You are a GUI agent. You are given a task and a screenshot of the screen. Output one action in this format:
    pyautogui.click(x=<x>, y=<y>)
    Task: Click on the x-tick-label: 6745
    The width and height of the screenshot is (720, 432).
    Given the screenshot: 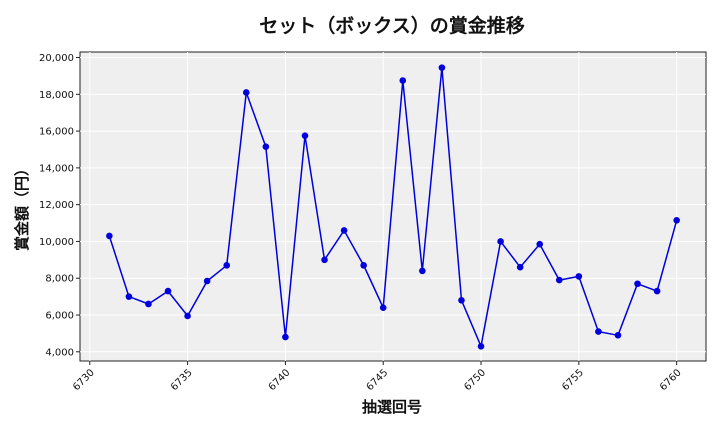 What is the action you would take?
    pyautogui.click(x=378, y=380)
    